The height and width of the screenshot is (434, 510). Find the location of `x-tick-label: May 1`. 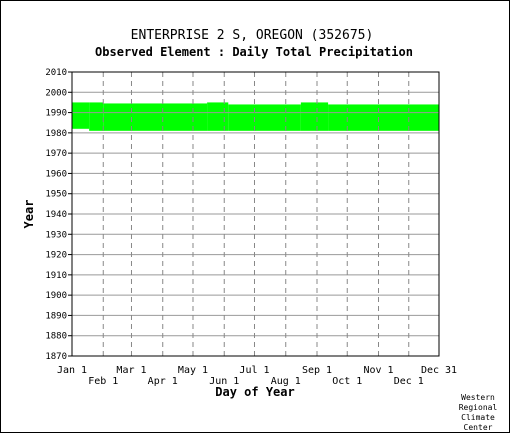

x-tick-label: May 1 is located at coordinates (193, 370).